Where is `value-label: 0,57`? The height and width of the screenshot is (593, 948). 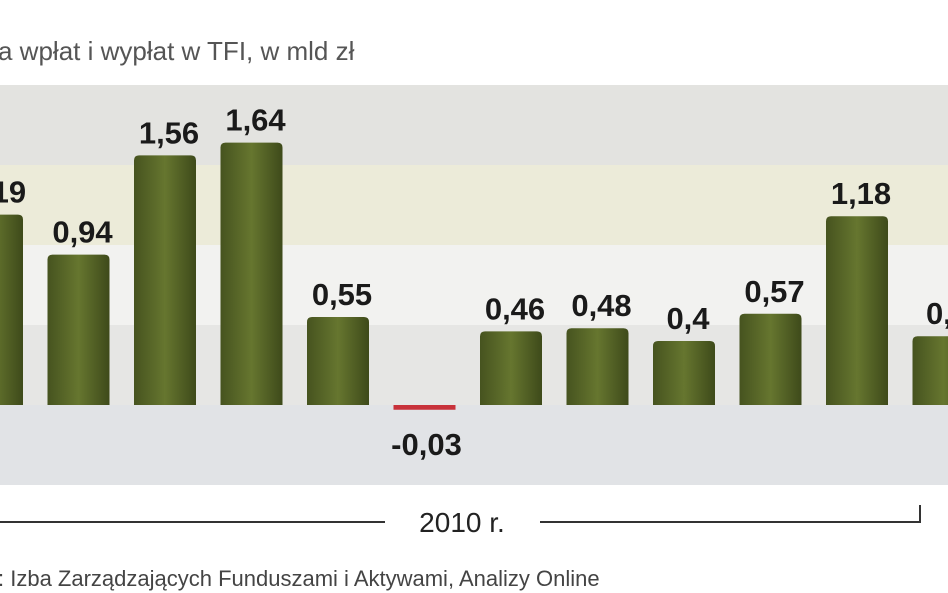 value-label: 0,57 is located at coordinates (774, 291).